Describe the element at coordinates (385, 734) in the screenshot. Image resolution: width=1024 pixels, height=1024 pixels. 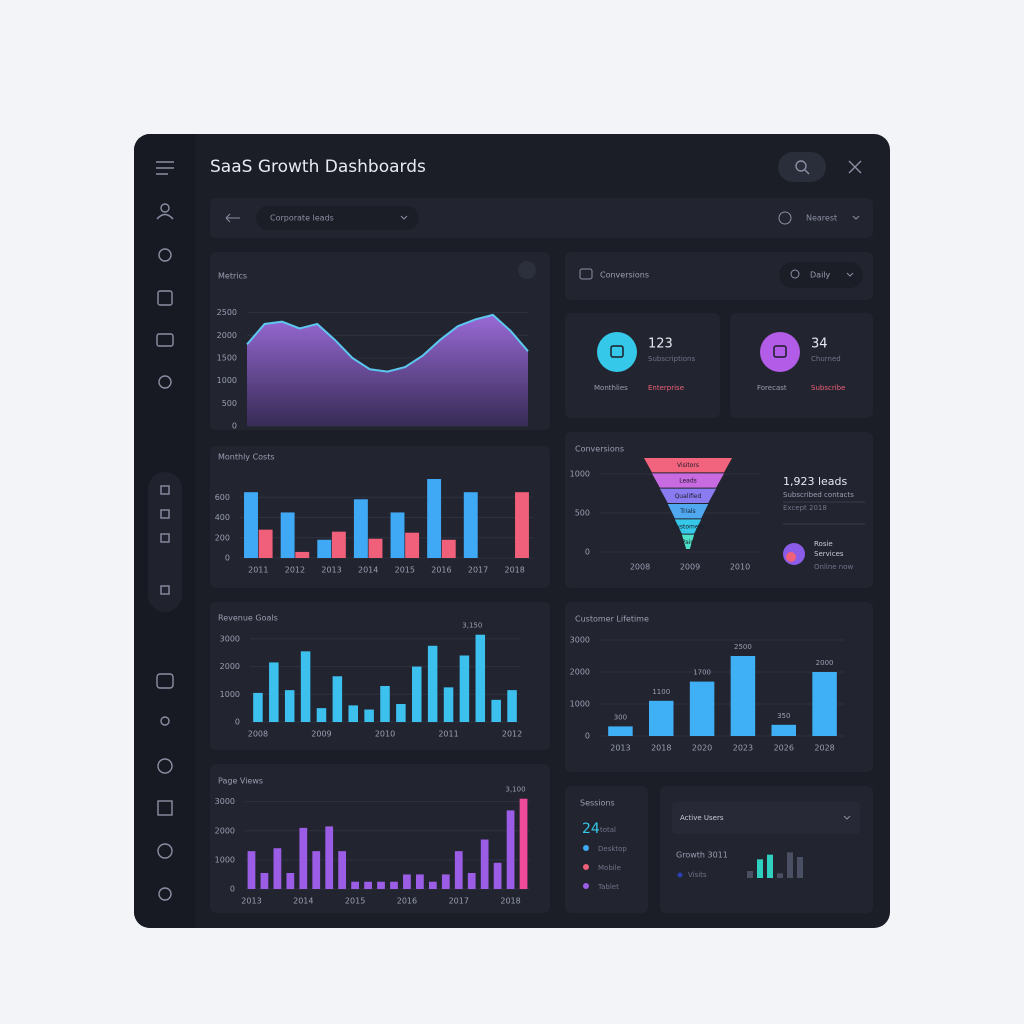
I see `x-tick-label: 2010` at that location.